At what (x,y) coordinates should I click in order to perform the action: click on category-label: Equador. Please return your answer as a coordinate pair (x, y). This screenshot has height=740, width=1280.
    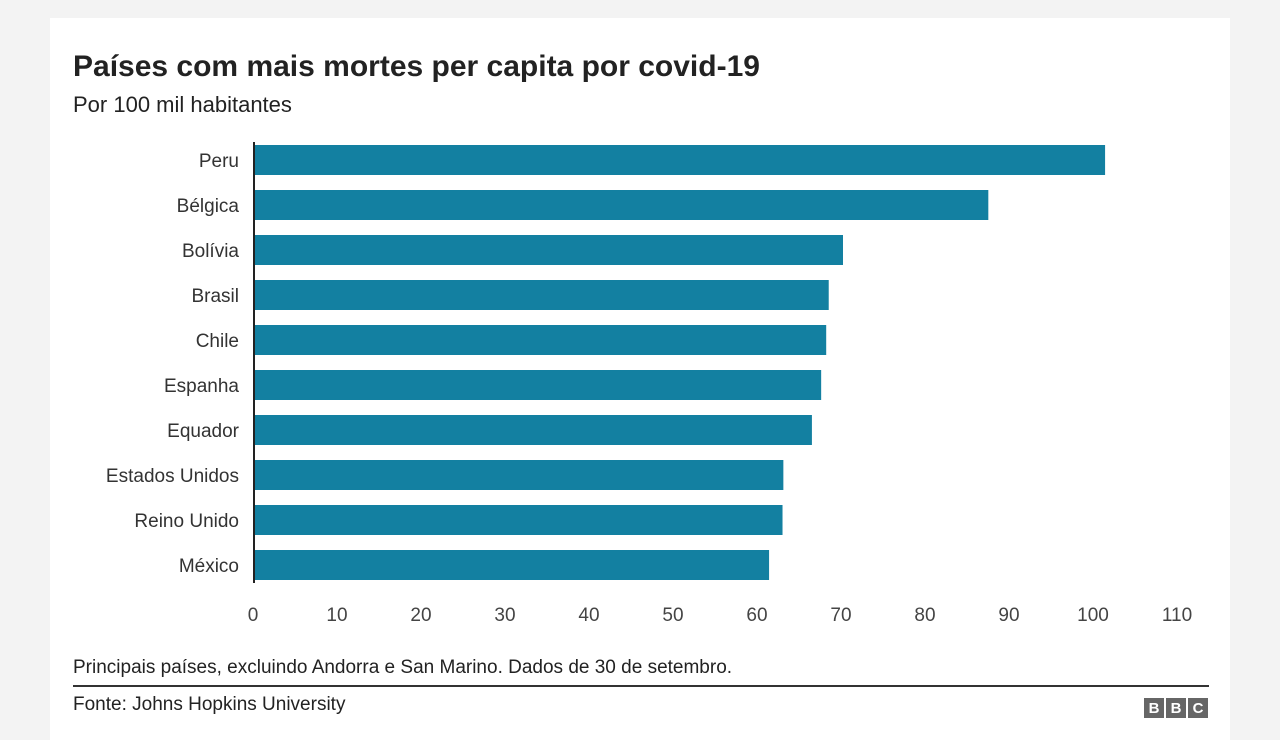
    Looking at the image, I should click on (203, 431).